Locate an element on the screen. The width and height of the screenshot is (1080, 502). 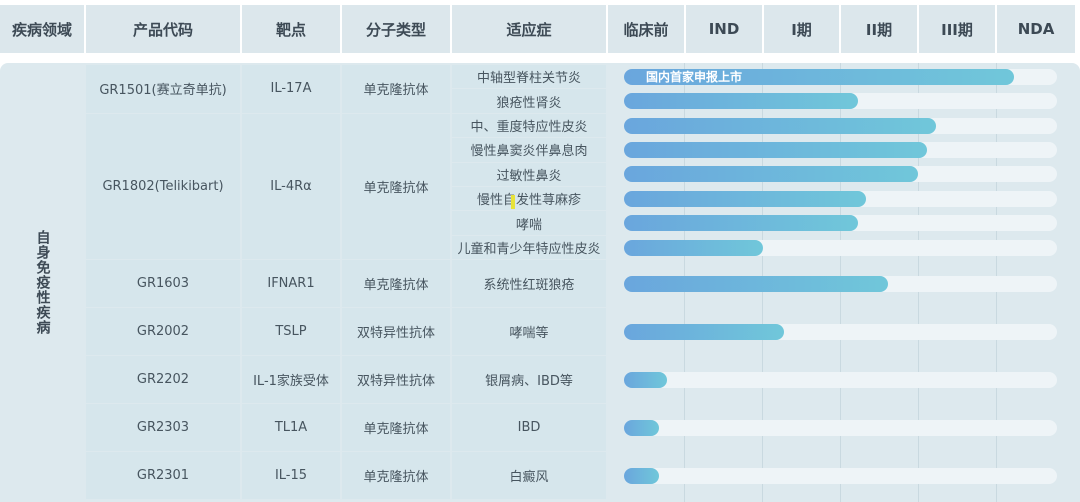
header-phase-1: I期 is located at coordinates (801, 29).